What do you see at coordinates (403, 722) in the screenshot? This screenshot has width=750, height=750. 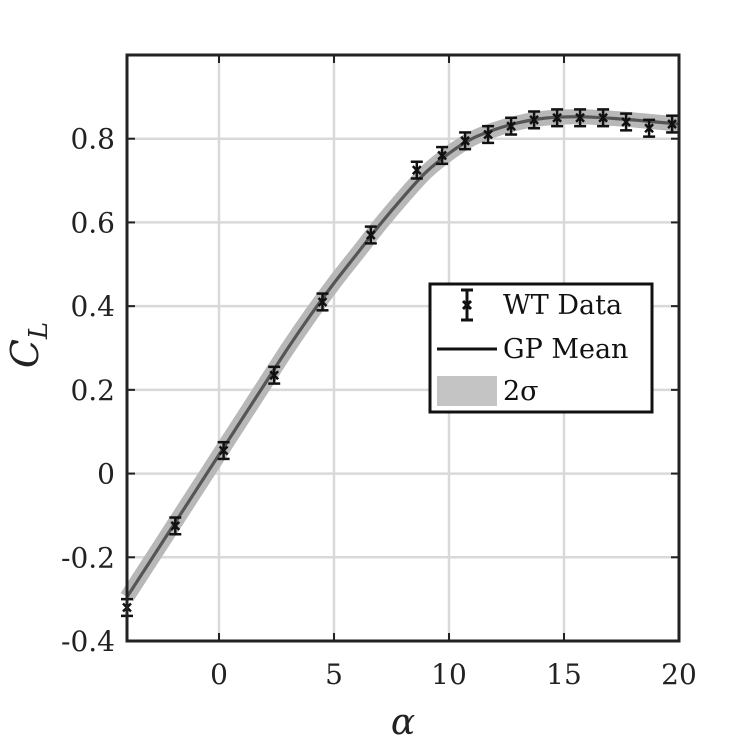 I see `x-axis-label: α` at bounding box center [403, 722].